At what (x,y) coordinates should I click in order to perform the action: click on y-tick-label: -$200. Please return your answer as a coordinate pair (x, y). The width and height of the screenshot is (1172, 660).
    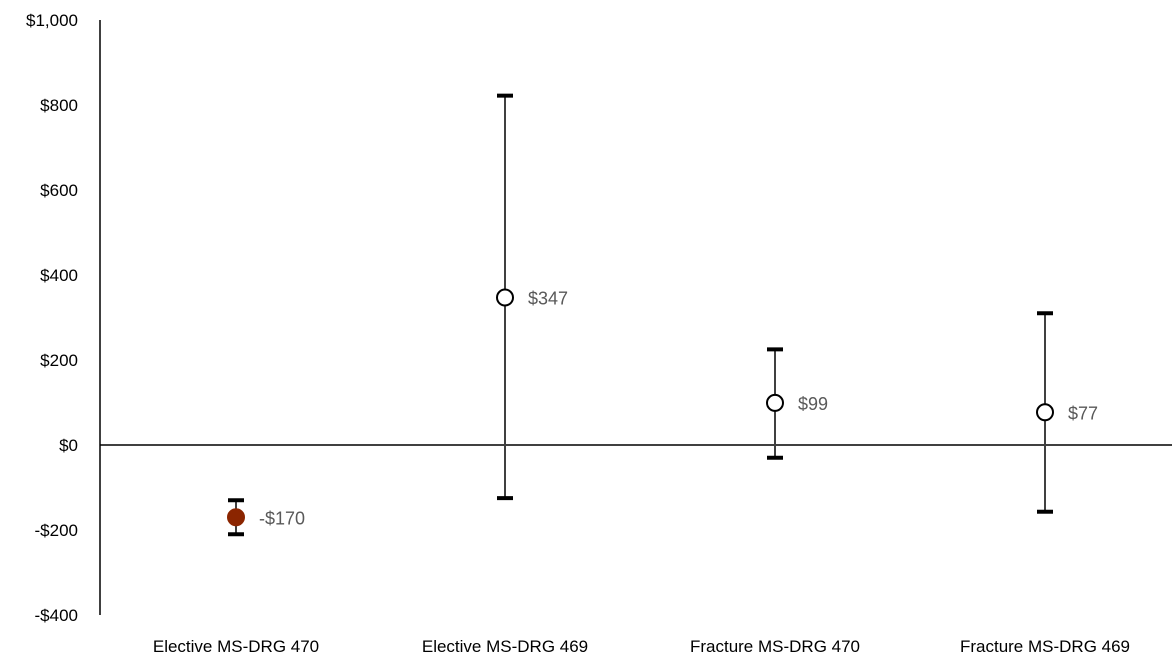
    Looking at the image, I should click on (56, 530).